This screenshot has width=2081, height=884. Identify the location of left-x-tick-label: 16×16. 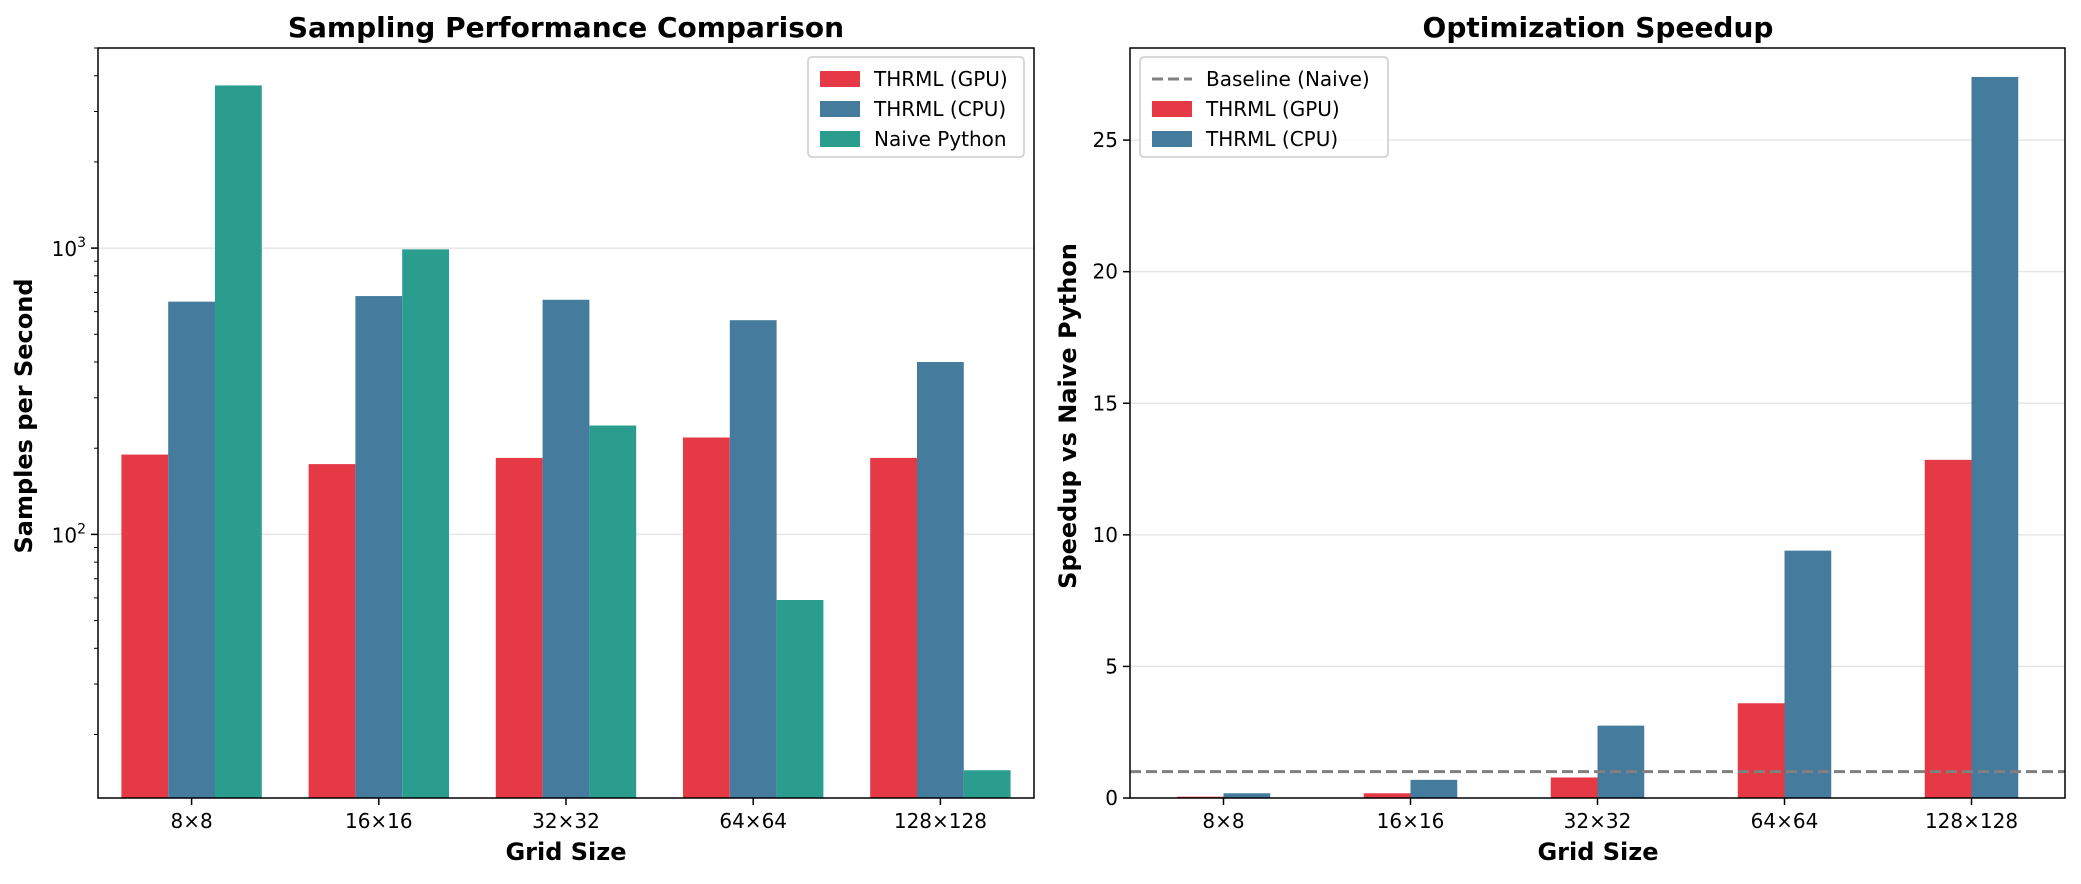
(379, 821).